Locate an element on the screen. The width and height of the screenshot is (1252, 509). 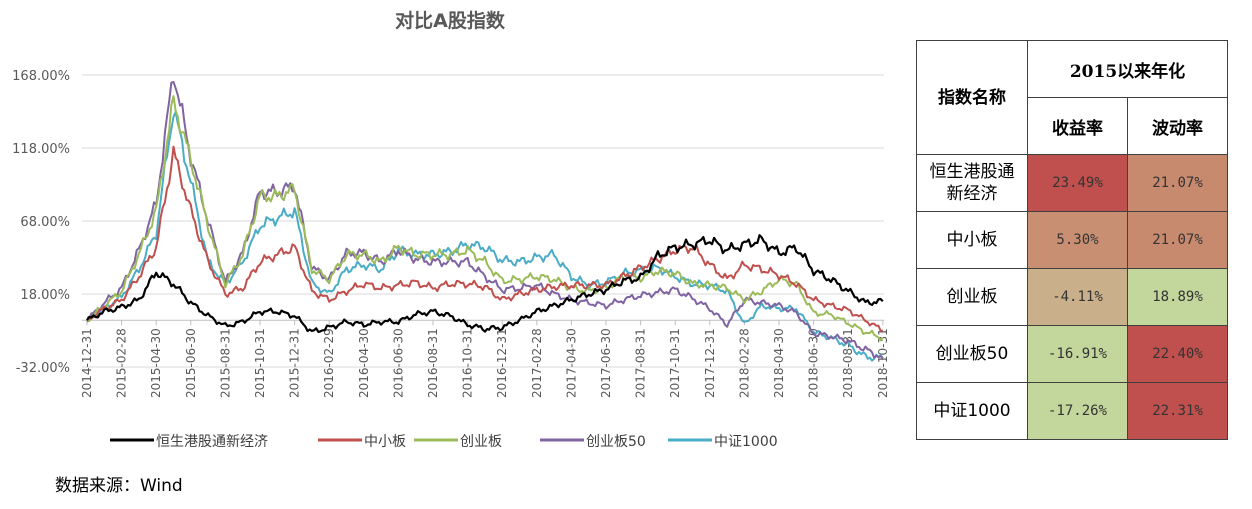
legend-label: 中证1000 is located at coordinates (746, 442).